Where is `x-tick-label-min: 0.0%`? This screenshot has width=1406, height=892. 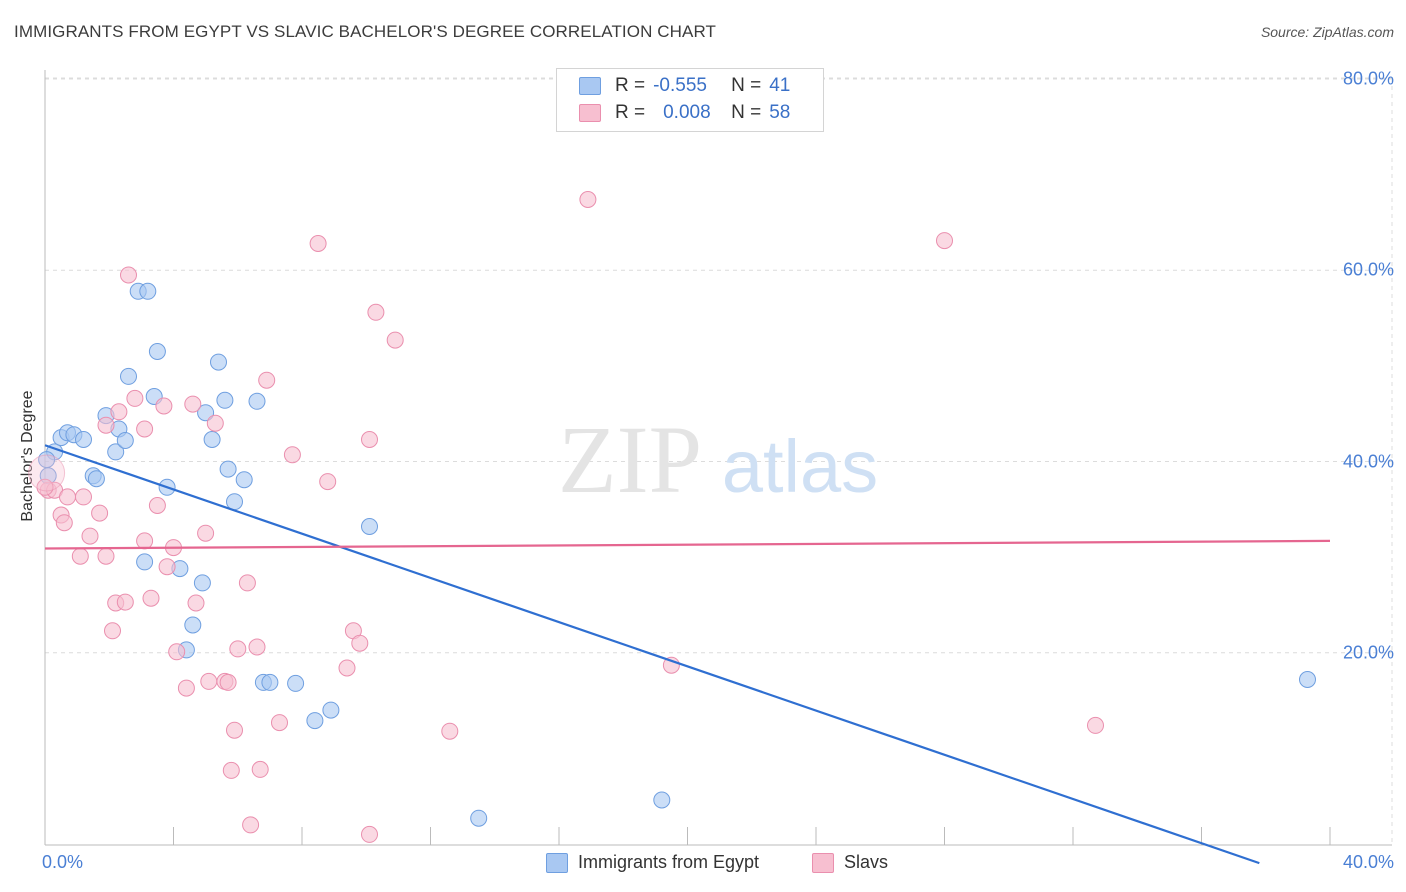 x-tick-label-min: 0.0% is located at coordinates (63, 862).